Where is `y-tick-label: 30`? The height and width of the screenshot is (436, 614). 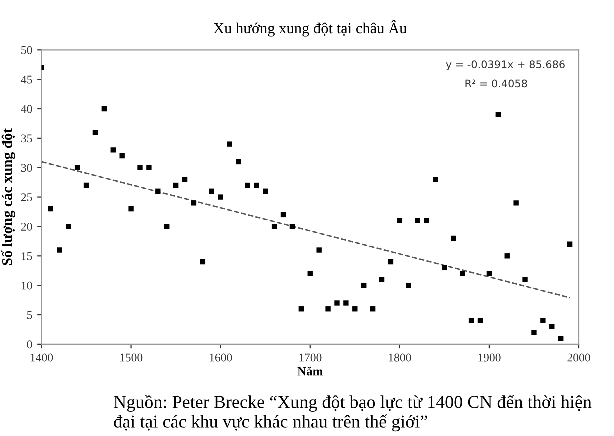 y-tick-label: 30 is located at coordinates (26, 168).